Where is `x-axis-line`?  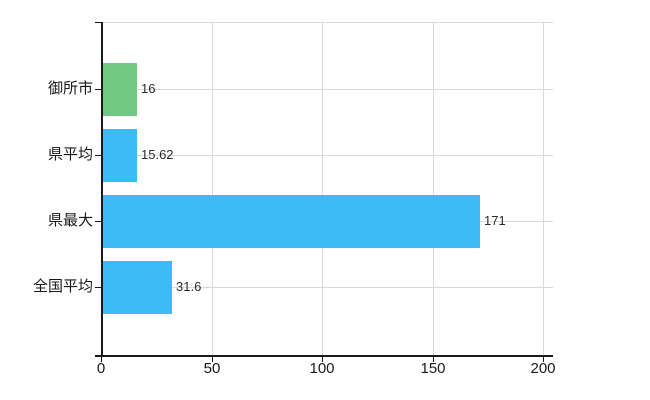 x-axis-line is located at coordinates (324, 356).